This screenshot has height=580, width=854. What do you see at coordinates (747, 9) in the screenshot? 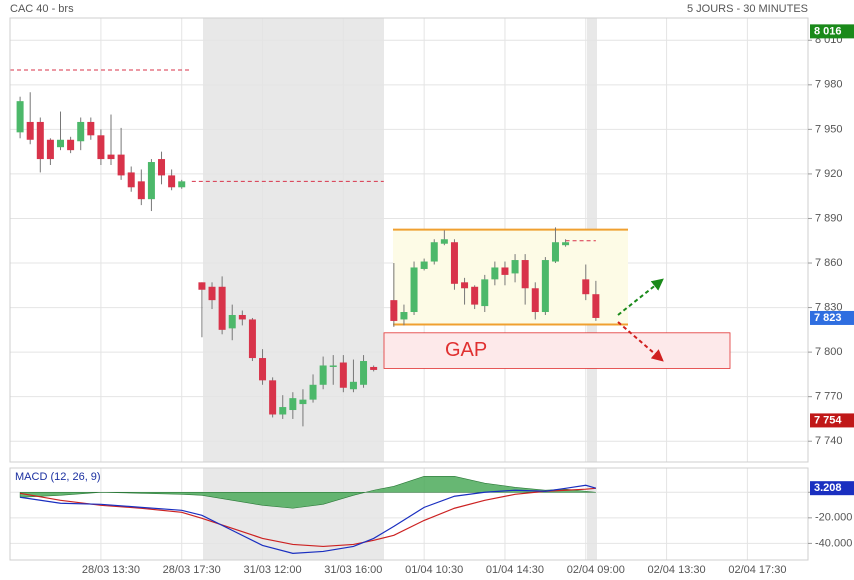
I see `chart-subtitle: 5 JOURS - 30 MINUTES` at bounding box center [747, 9].